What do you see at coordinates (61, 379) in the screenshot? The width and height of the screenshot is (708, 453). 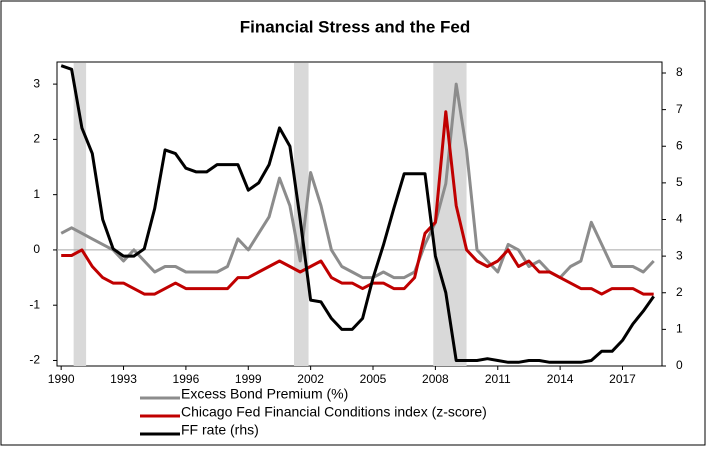 I see `x-tick-label: 1990` at bounding box center [61, 379].